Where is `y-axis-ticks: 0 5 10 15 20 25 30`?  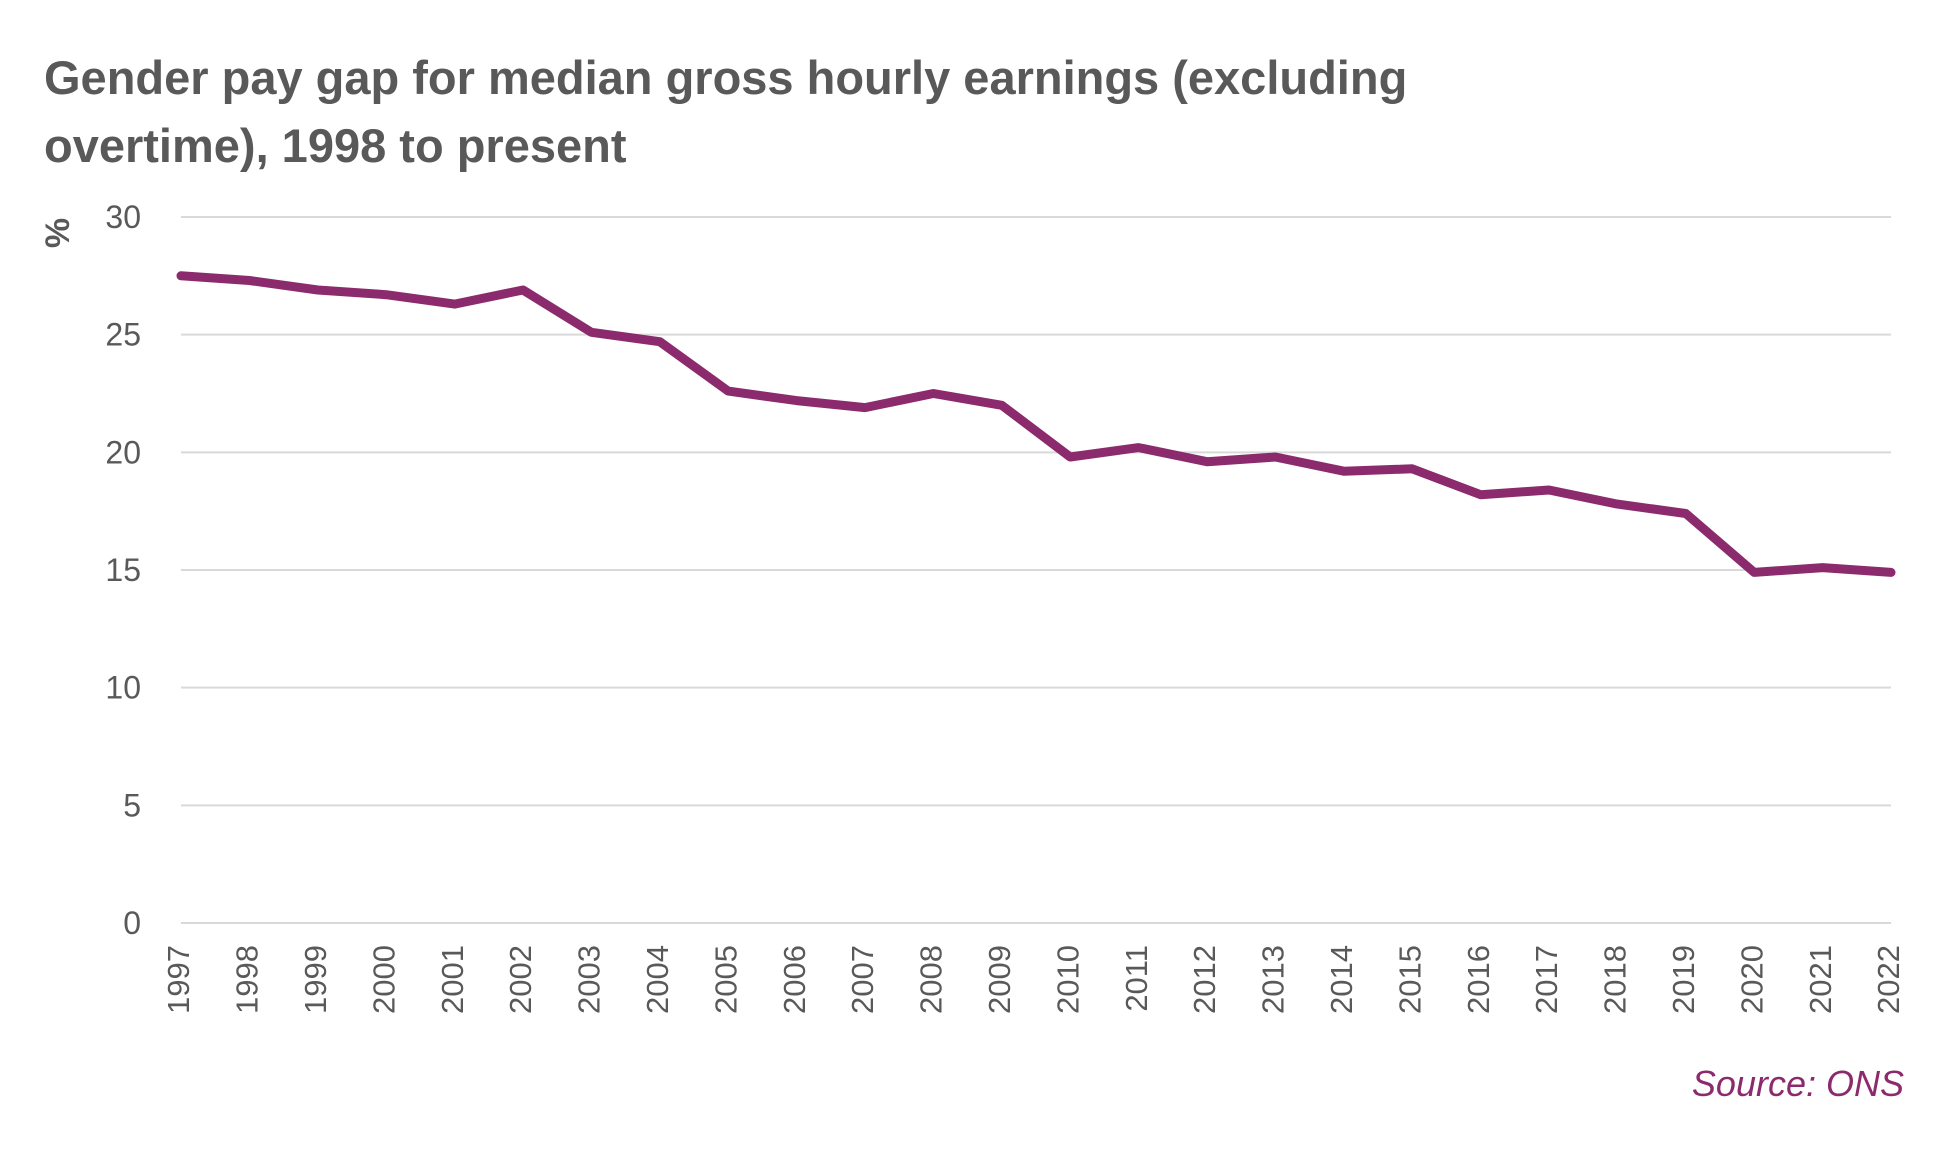
y-axis-ticks: 0 5 10 15 20 25 30 is located at coordinates (123, 570).